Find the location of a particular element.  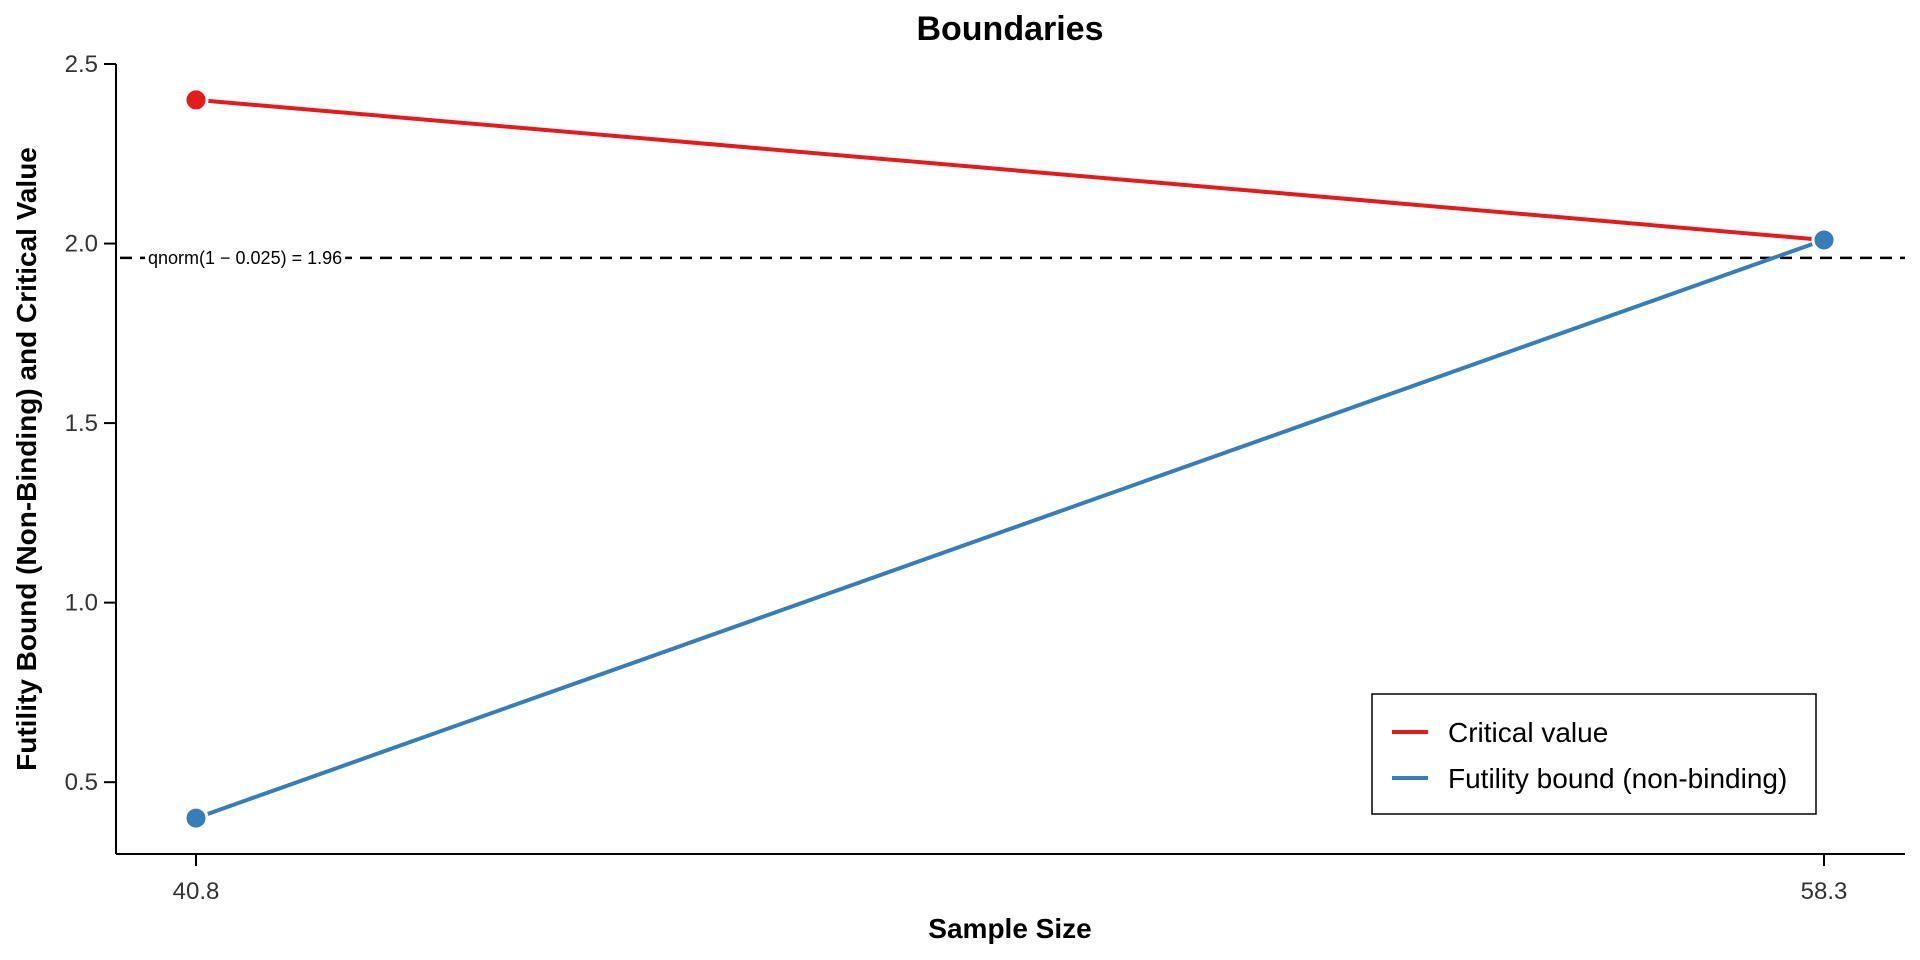

x-tick-label: 40.8 is located at coordinates (196, 891).